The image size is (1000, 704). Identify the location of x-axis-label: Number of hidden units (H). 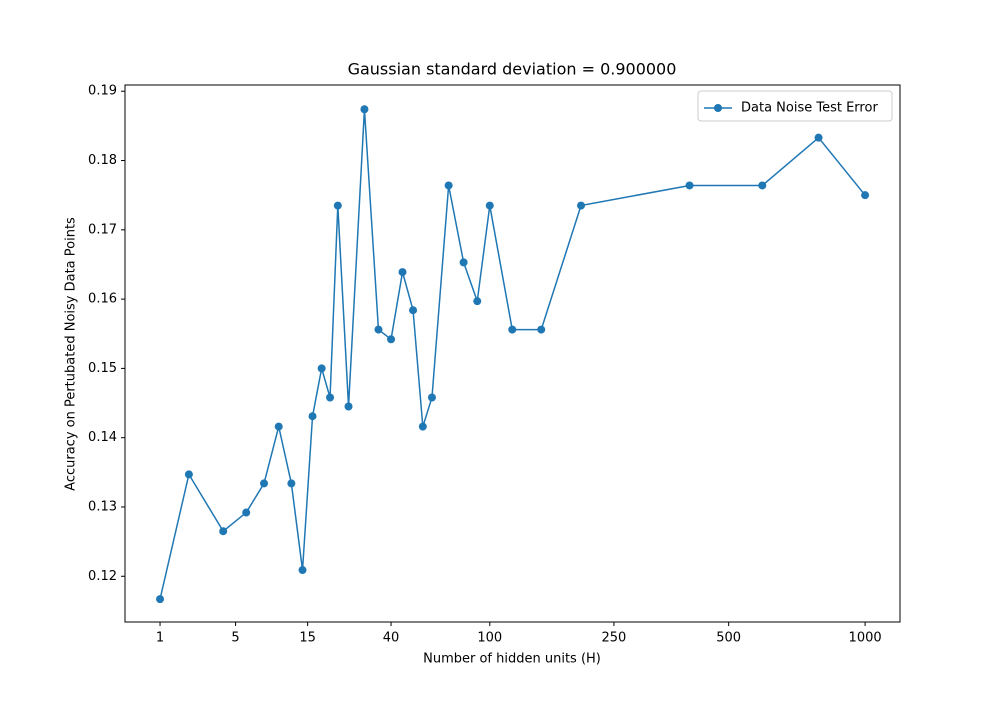
(512, 659).